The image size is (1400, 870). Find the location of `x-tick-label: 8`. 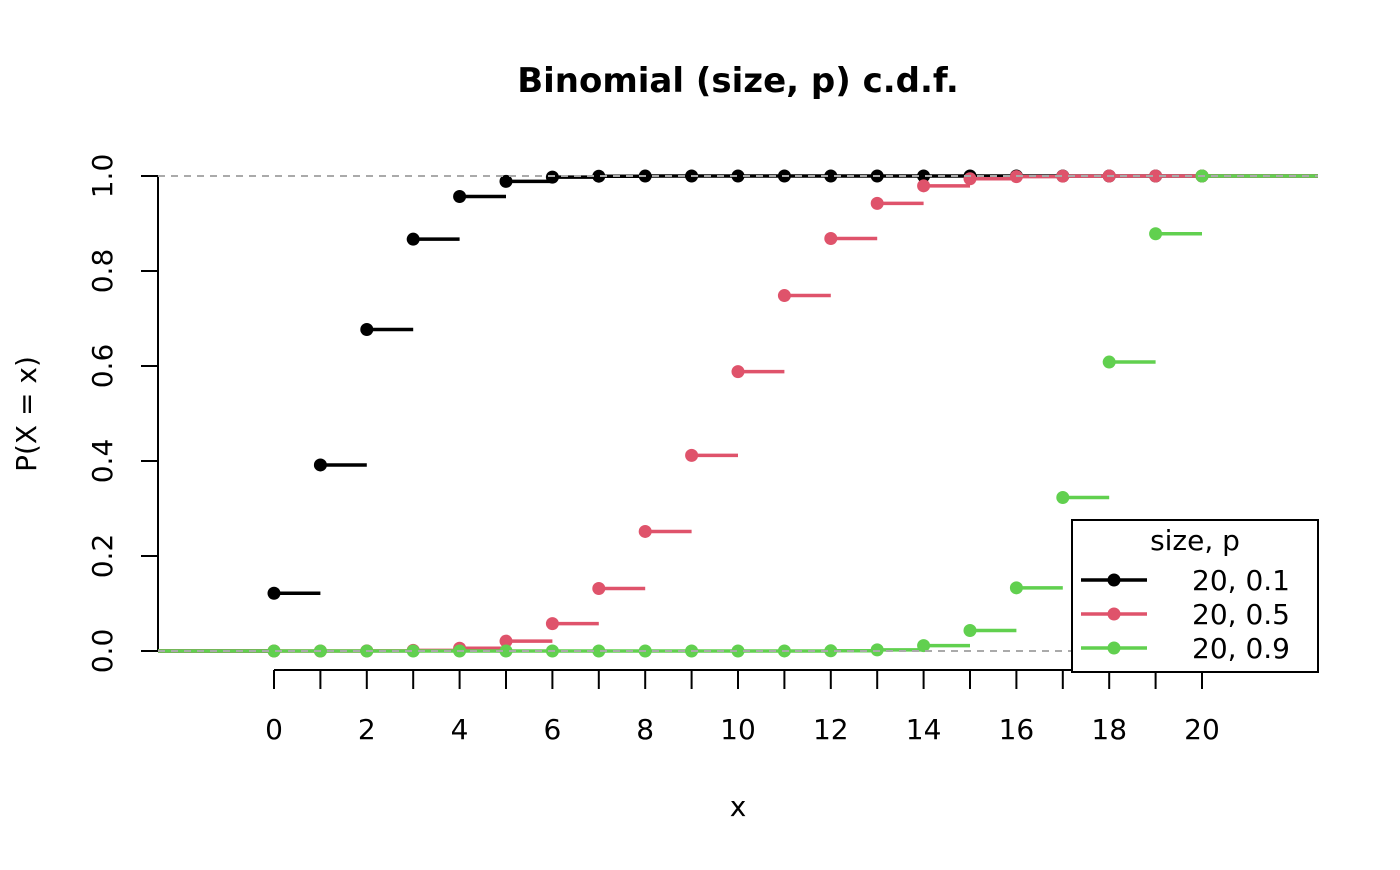

x-tick-label: 8 is located at coordinates (645, 729).